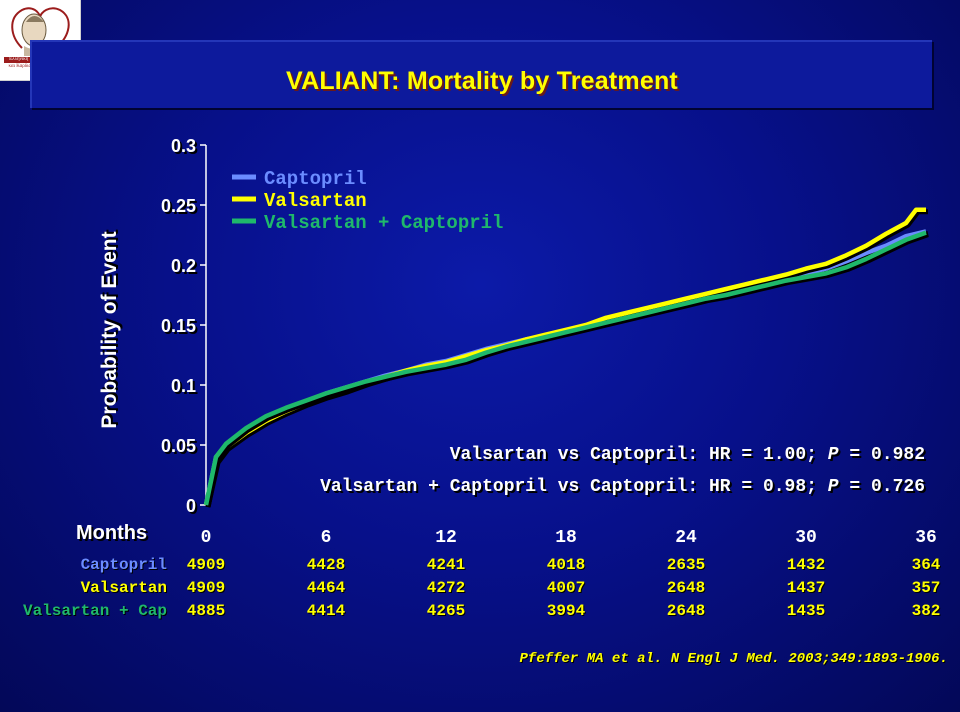  I want to click on x-tick-label: 18, so click(566, 538).